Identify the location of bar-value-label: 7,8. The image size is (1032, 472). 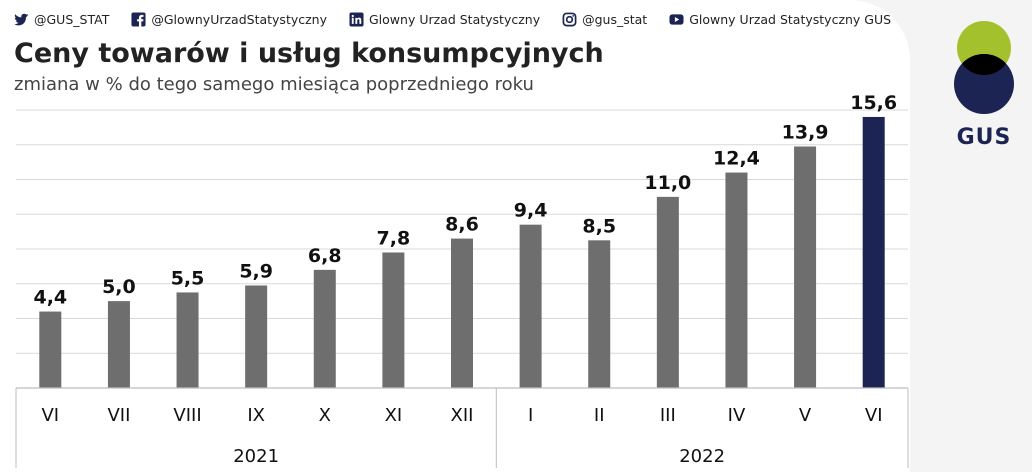
(394, 238).